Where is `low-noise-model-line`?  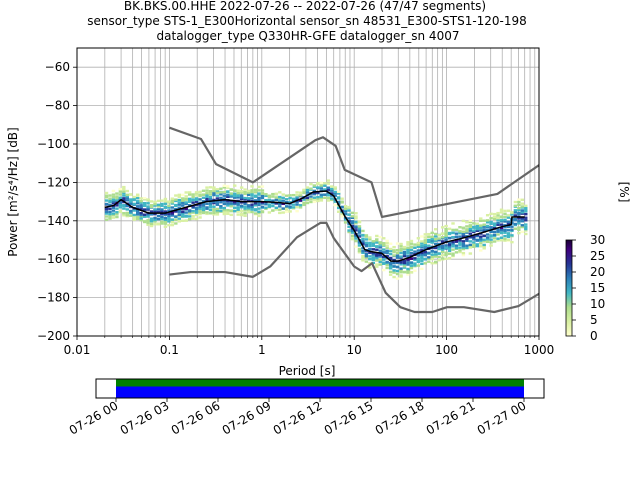
low-noise-model-line is located at coordinates (354, 267).